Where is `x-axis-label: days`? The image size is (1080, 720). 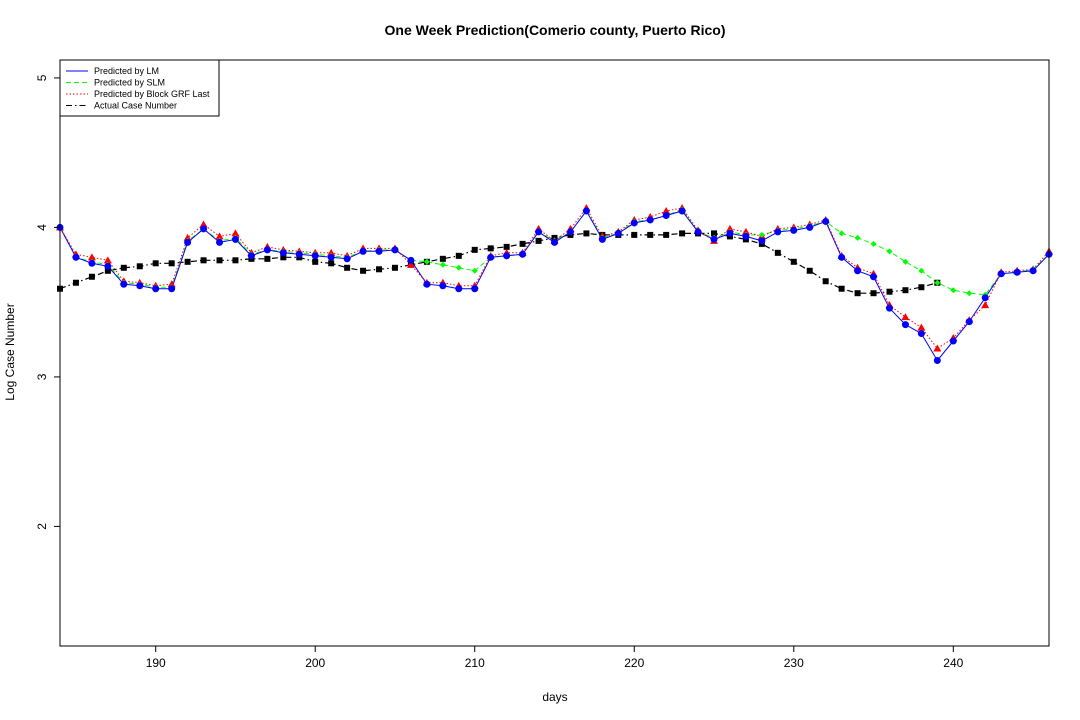 x-axis-label: days is located at coordinates (554, 697).